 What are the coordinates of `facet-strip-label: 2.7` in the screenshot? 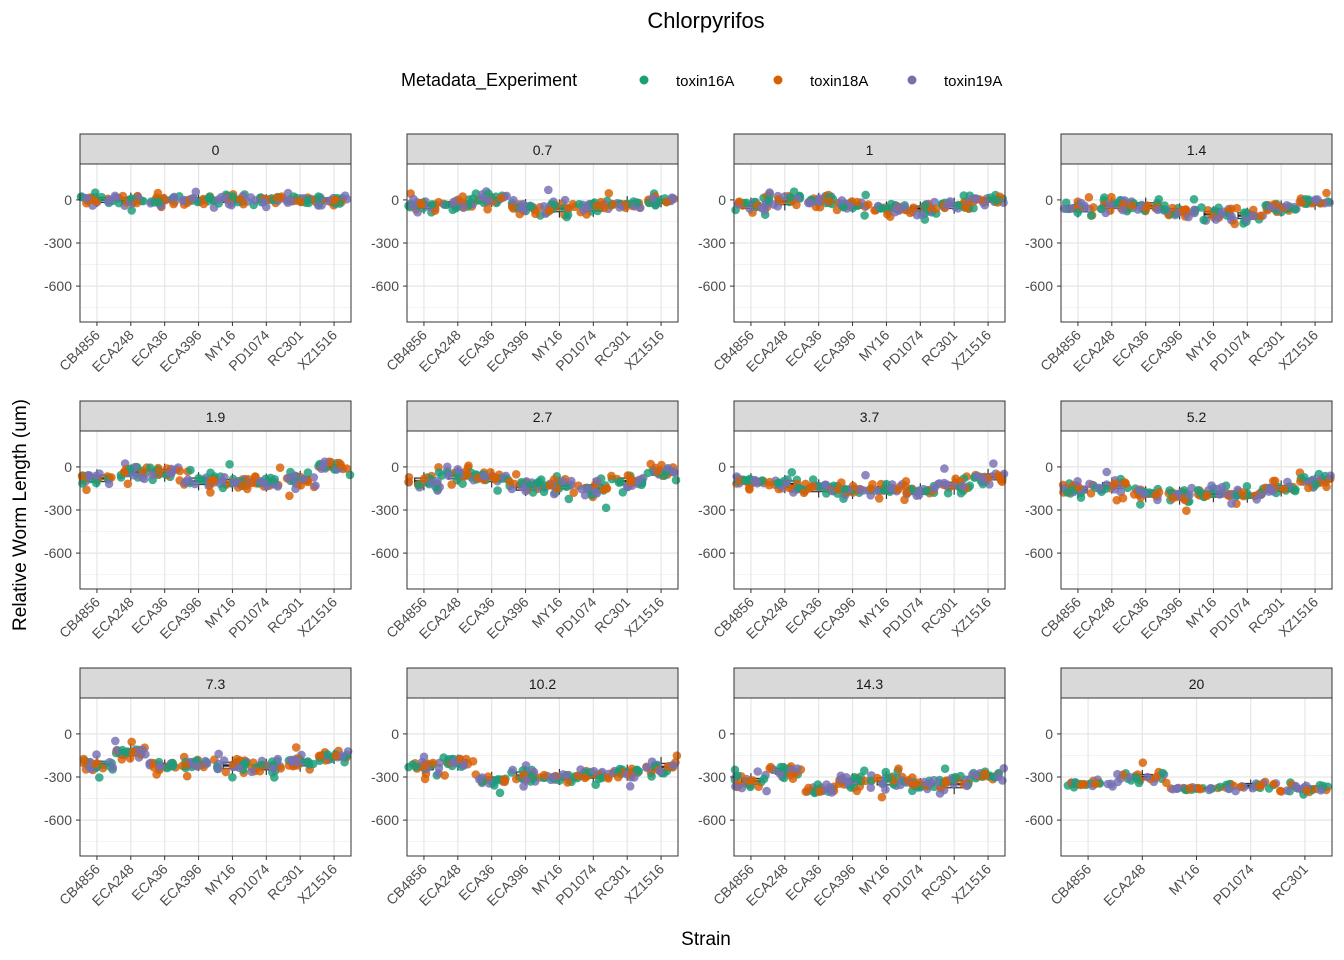 It's located at (543, 417).